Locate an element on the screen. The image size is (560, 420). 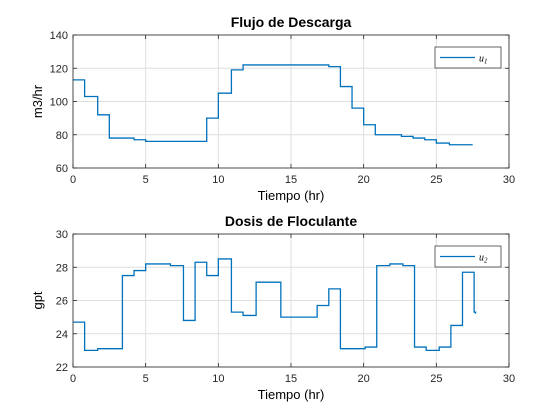
legend-label: u2 is located at coordinates (483, 259).